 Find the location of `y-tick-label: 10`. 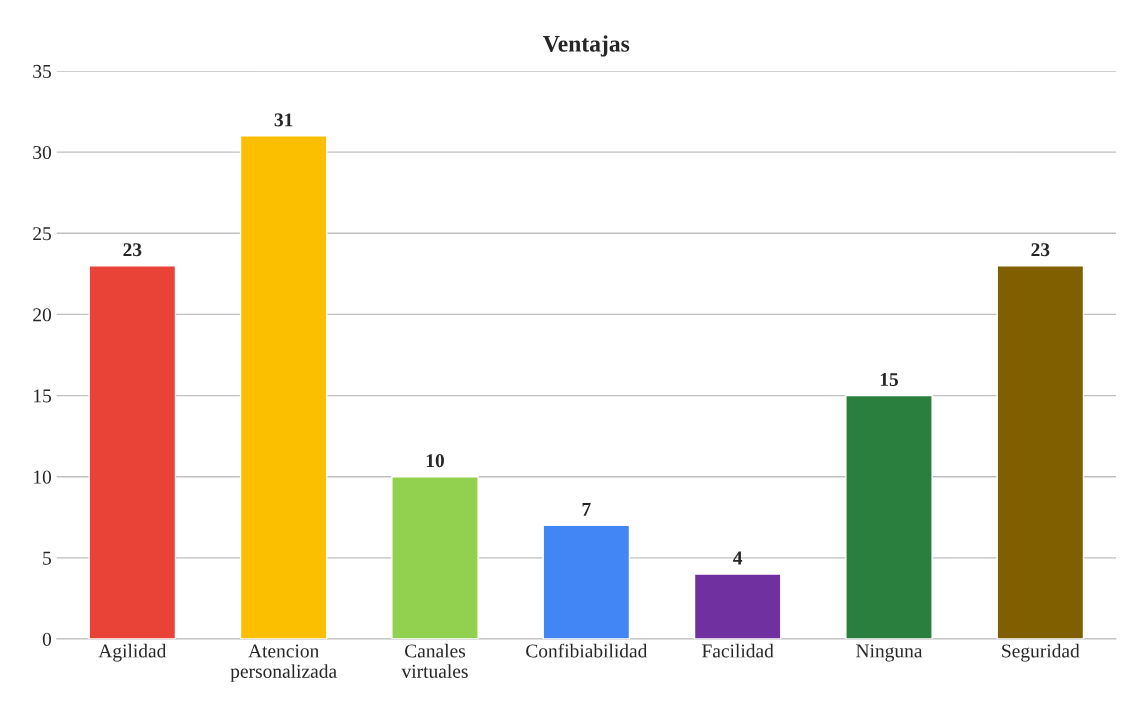

y-tick-label: 10 is located at coordinates (43, 477).